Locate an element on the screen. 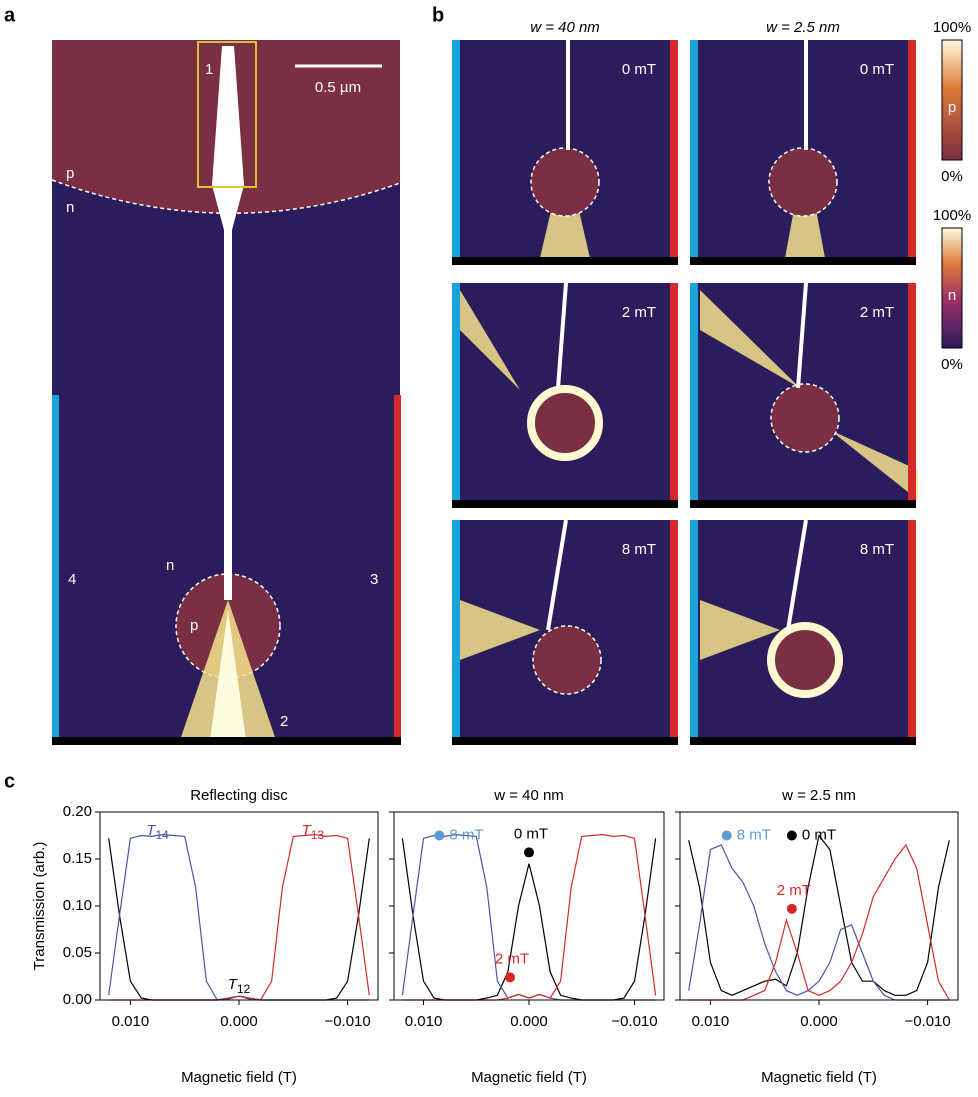 The image size is (978, 1097). contact-label: 2 is located at coordinates (284, 721).